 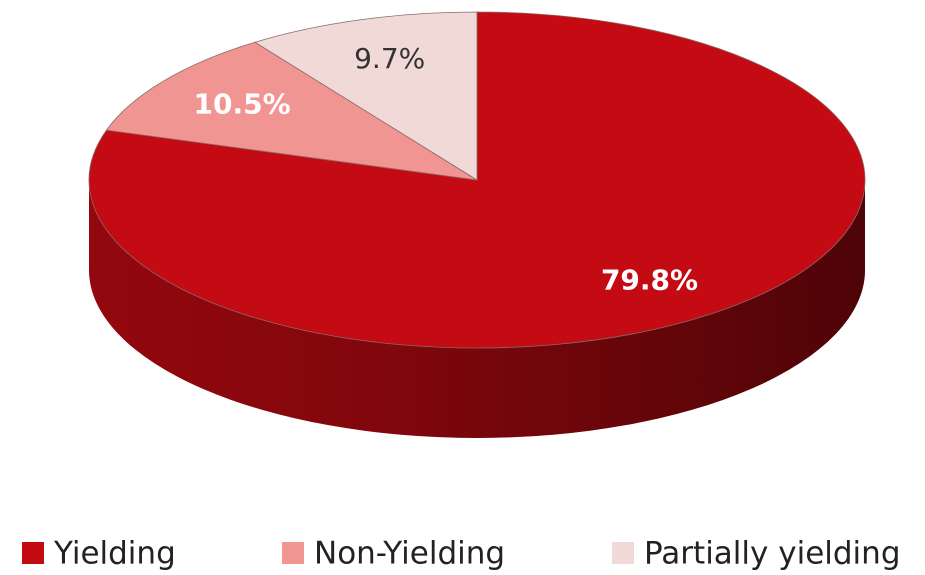 What do you see at coordinates (389, 58) in the screenshot?
I see `value-label: 9.7%` at bounding box center [389, 58].